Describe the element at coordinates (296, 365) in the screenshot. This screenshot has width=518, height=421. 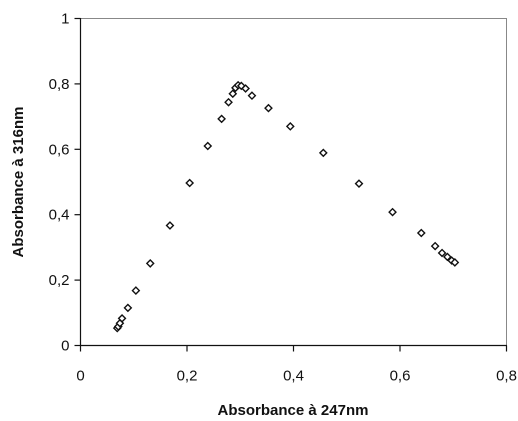
I see `x-axis-ticks: 0 0,2 0,4 0,6 0,8` at that location.